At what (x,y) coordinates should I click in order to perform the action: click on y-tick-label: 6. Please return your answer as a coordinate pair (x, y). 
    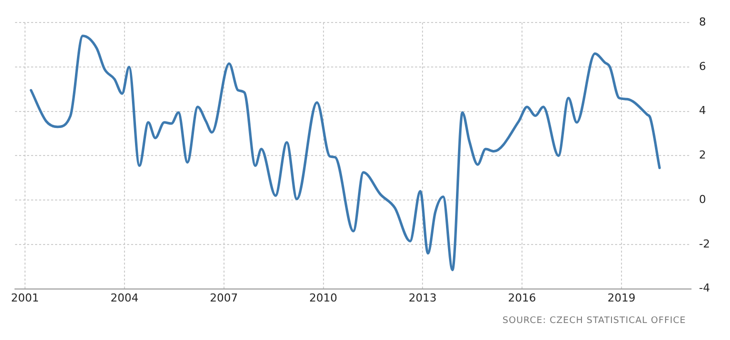
    Looking at the image, I should click on (702, 66).